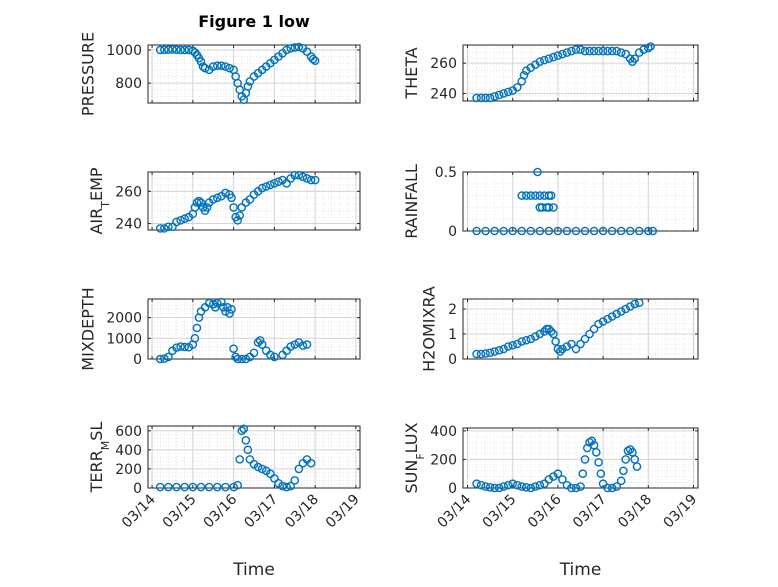  What do you see at coordinates (128, 192) in the screenshot?
I see `y-tick-label: 260` at bounding box center [128, 192].